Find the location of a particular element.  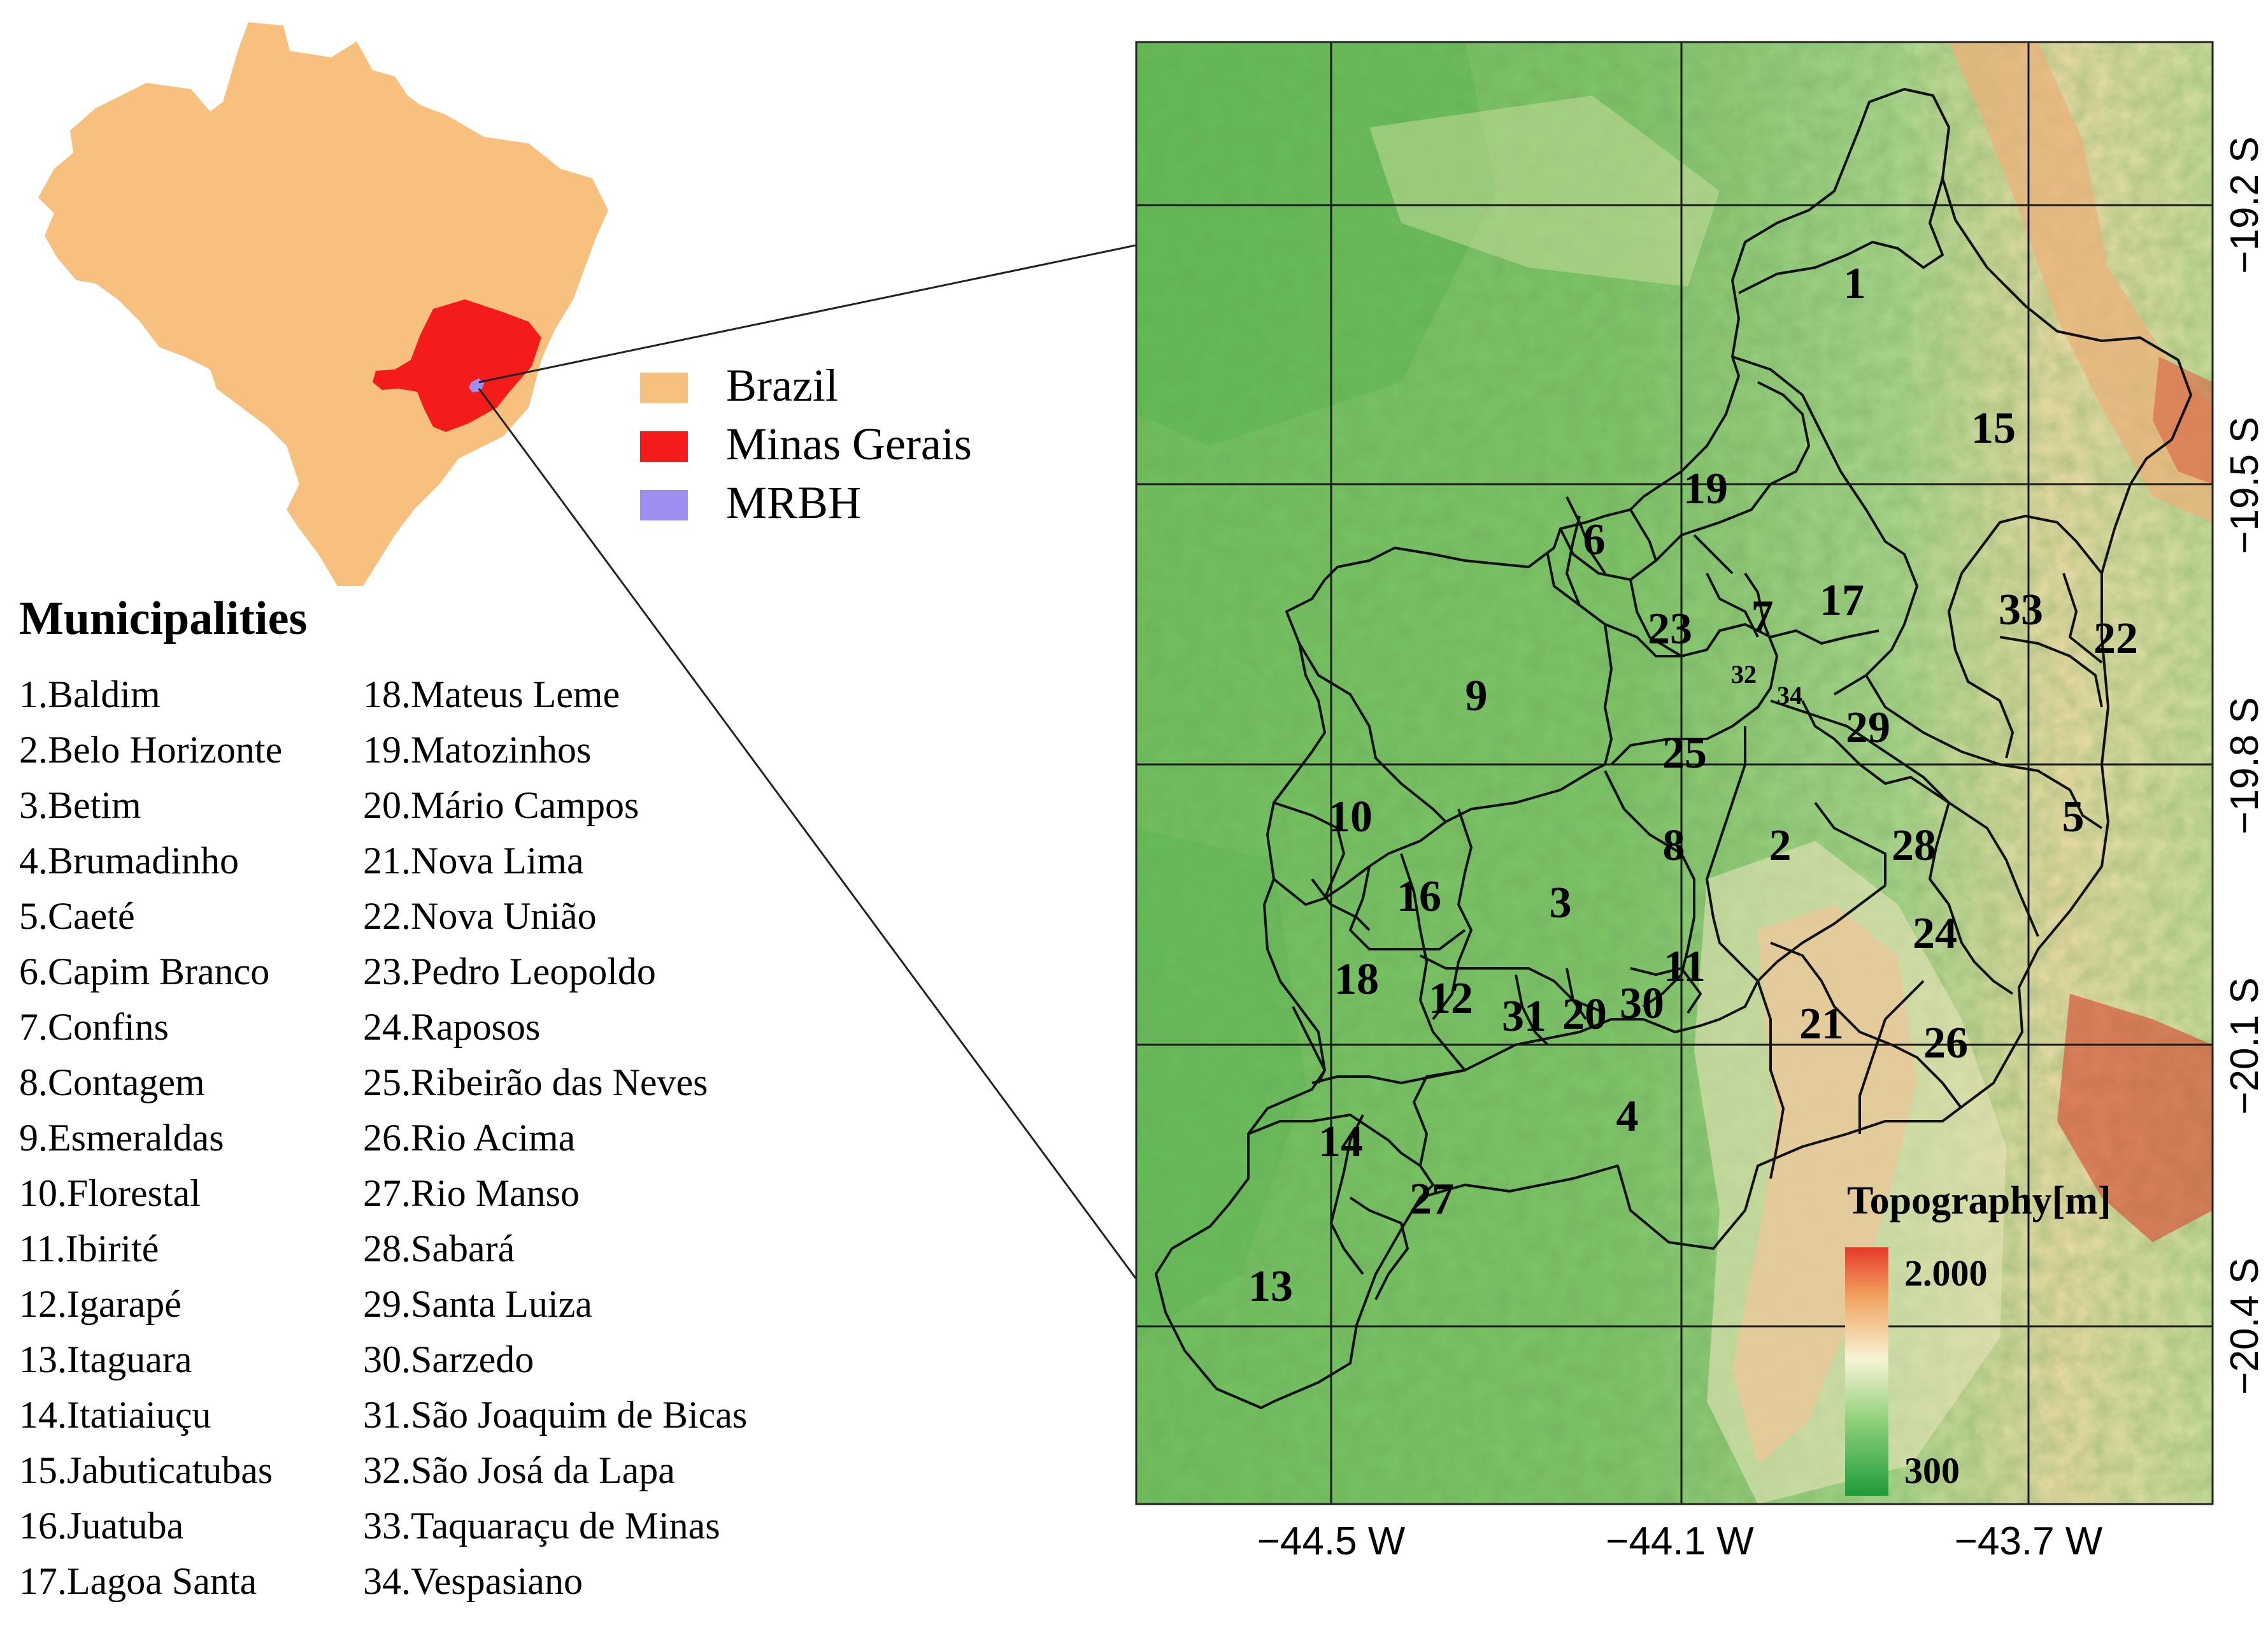

municipality-list-item: 11.Ibirité is located at coordinates (89, 1249).